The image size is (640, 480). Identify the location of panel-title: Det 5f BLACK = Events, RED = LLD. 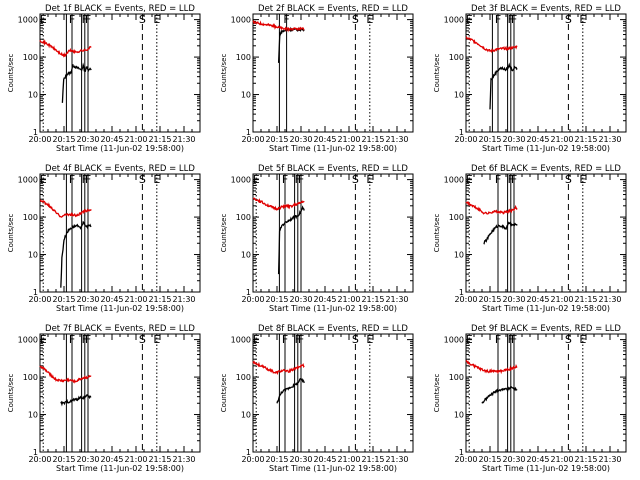
(333, 169).